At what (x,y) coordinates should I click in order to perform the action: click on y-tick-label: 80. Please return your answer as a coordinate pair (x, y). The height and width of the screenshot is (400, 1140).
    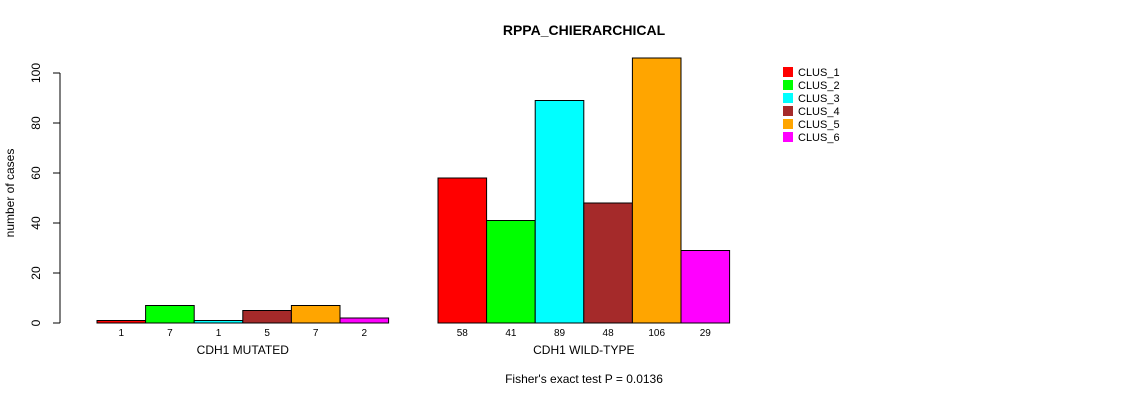
    Looking at the image, I should click on (36, 123).